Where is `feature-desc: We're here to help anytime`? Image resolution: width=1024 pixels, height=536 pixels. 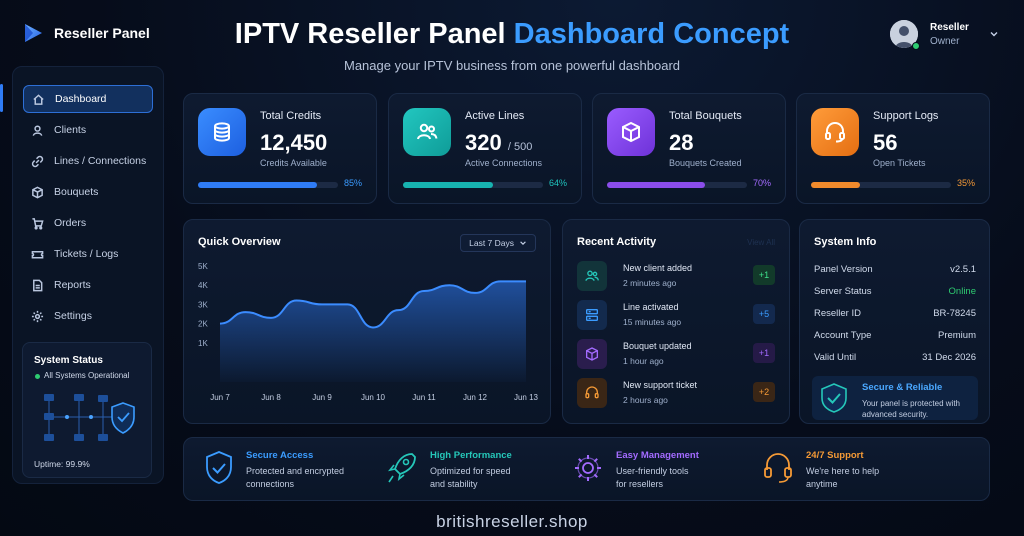 feature-desc: We're here to help anytime is located at coordinates (842, 478).